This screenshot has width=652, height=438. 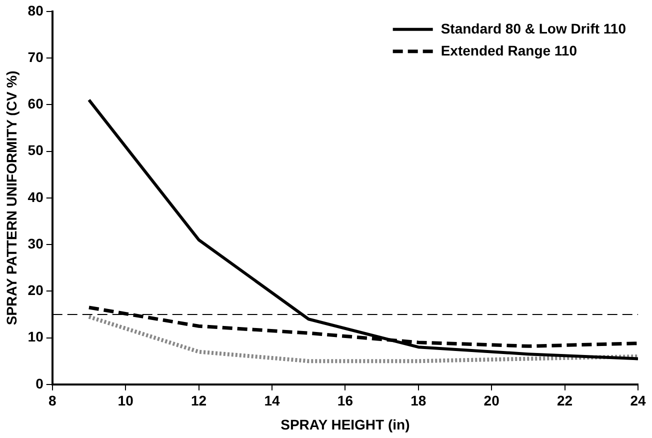 I want to click on x-tick-label: 14, so click(x=272, y=400).